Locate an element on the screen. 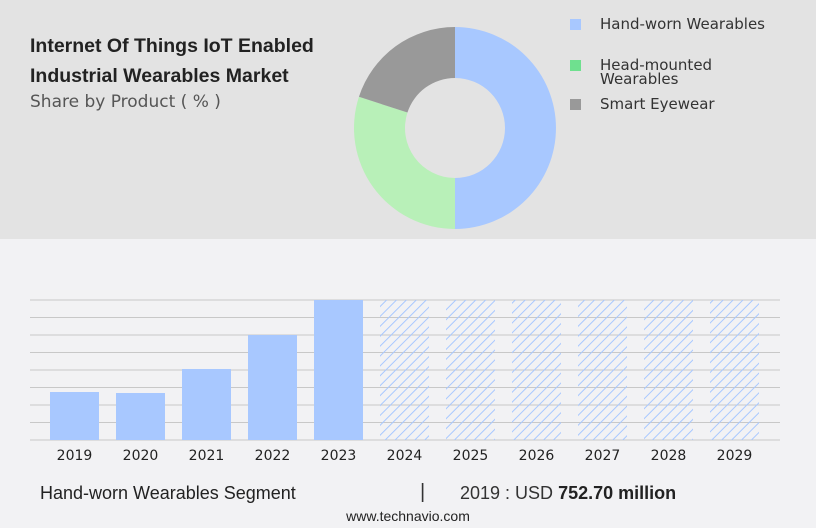  bar-2022 is located at coordinates (272, 387).